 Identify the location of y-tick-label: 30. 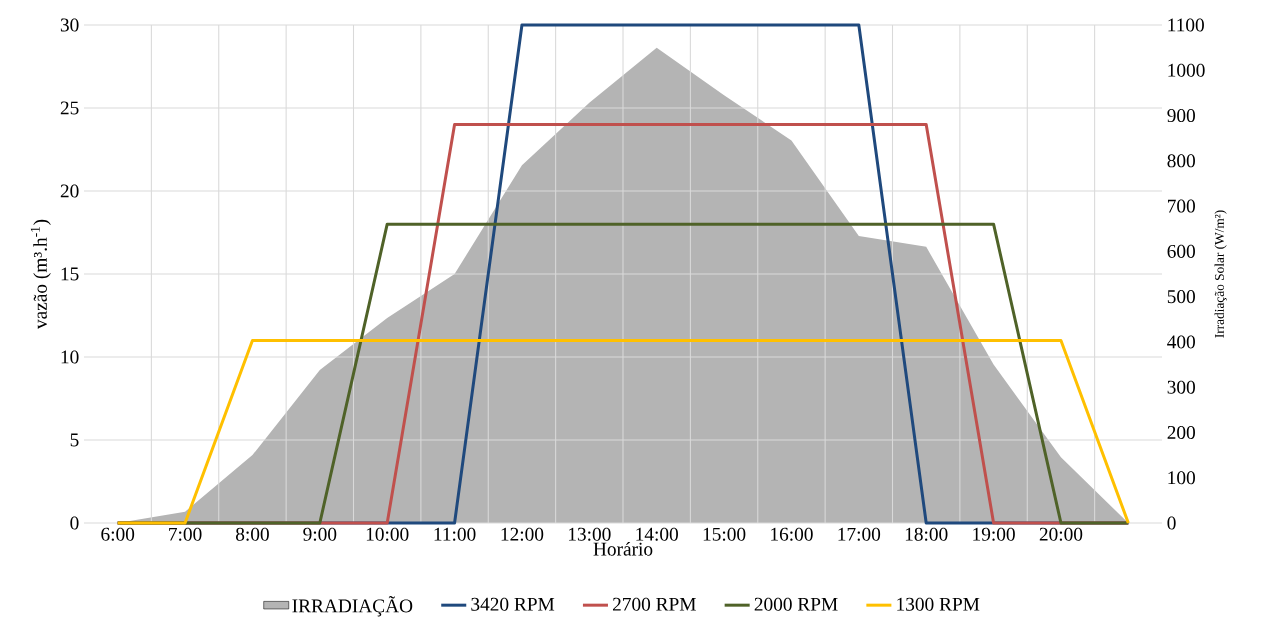
(69, 25).